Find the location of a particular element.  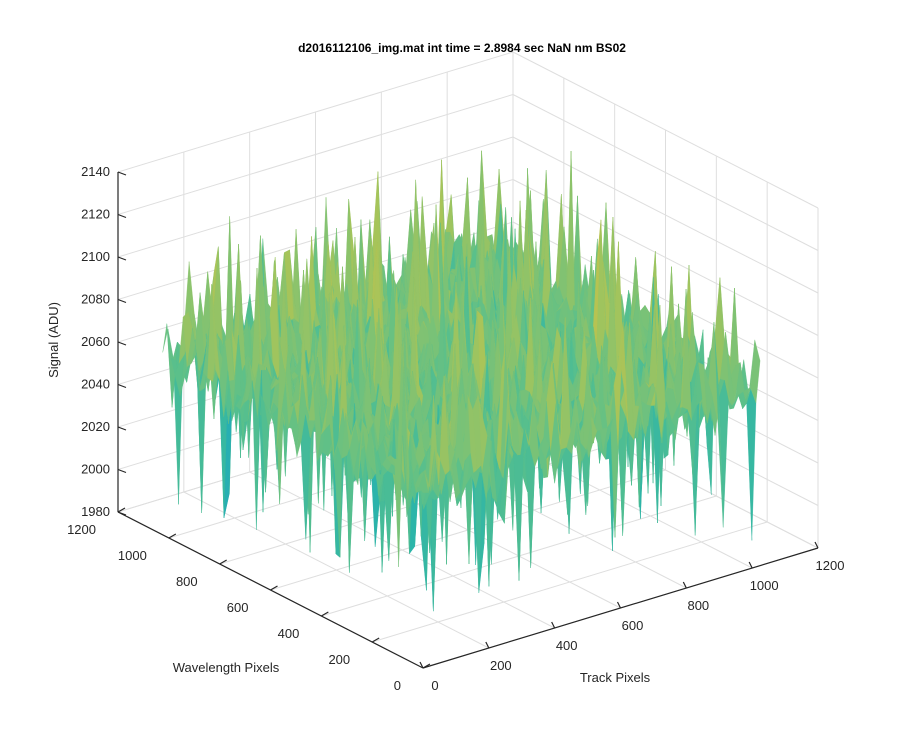

y-tick-label: 400 is located at coordinates (289, 633).